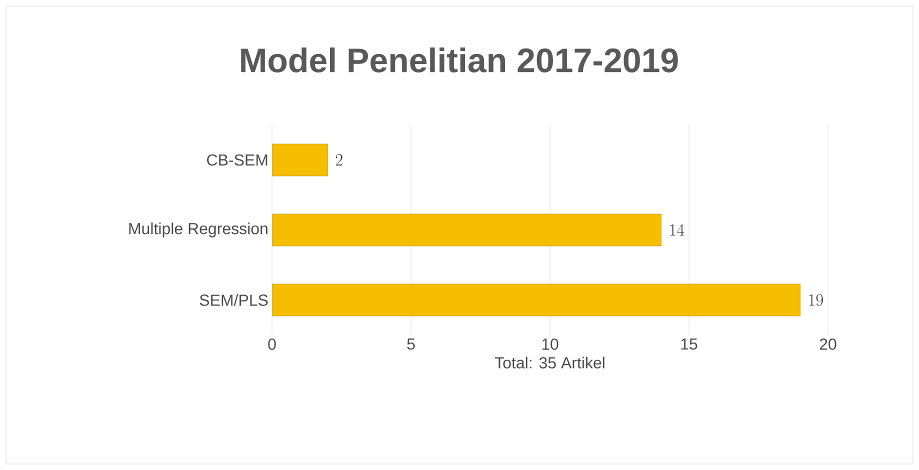 The height and width of the screenshot is (470, 919). I want to click on x-tick-label: 0, so click(272, 344).